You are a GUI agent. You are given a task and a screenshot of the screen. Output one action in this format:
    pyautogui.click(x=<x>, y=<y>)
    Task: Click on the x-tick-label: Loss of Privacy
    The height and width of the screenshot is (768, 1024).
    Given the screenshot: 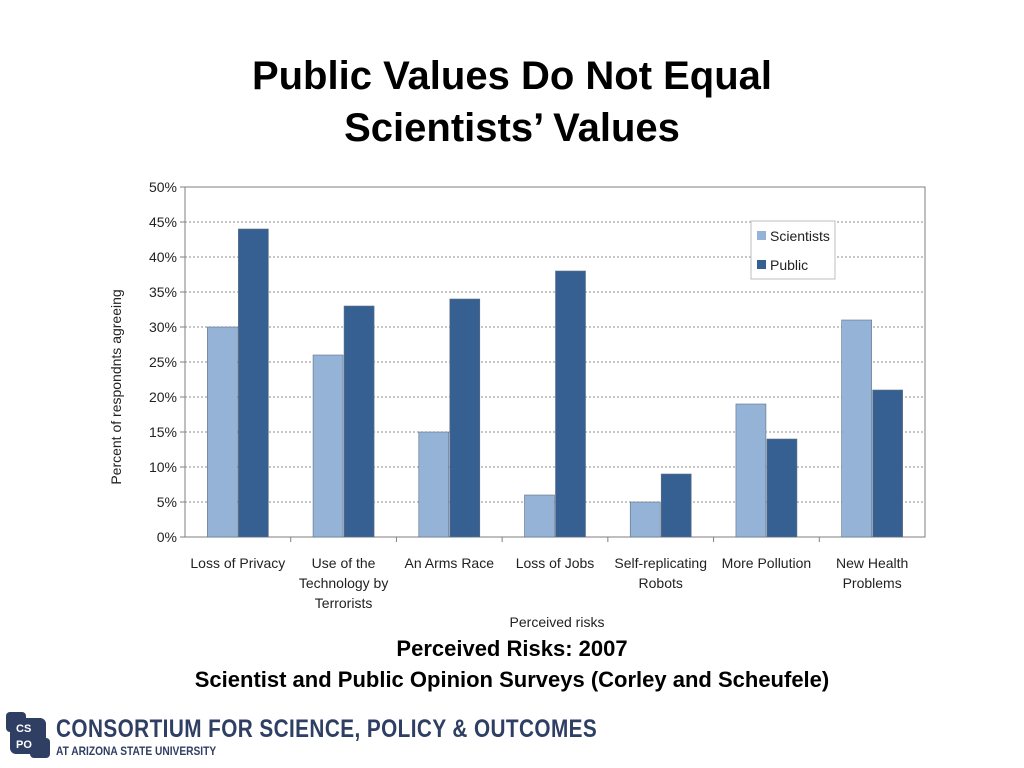 What is the action you would take?
    pyautogui.click(x=237, y=563)
    